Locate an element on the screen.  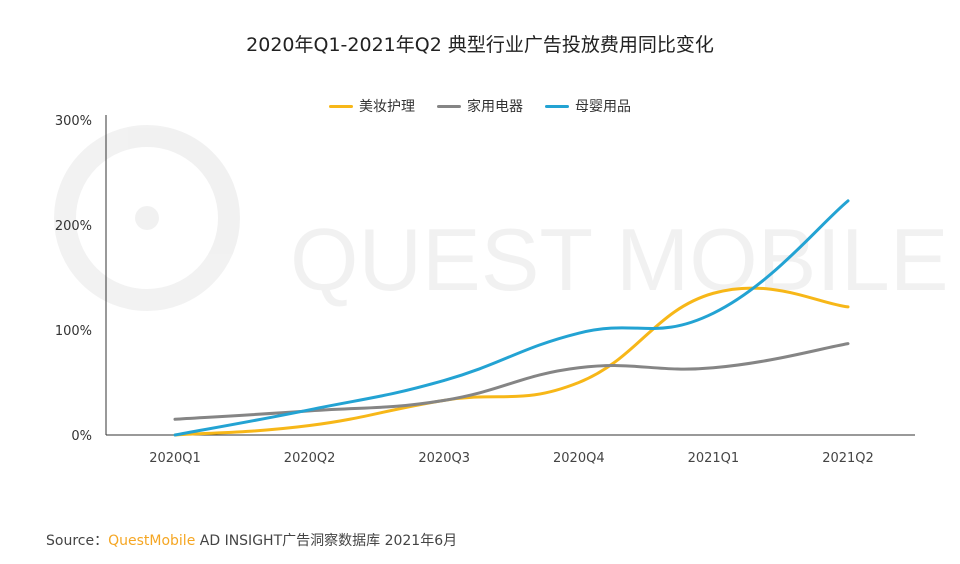
y-tick-label: 100% is located at coordinates (73, 331).